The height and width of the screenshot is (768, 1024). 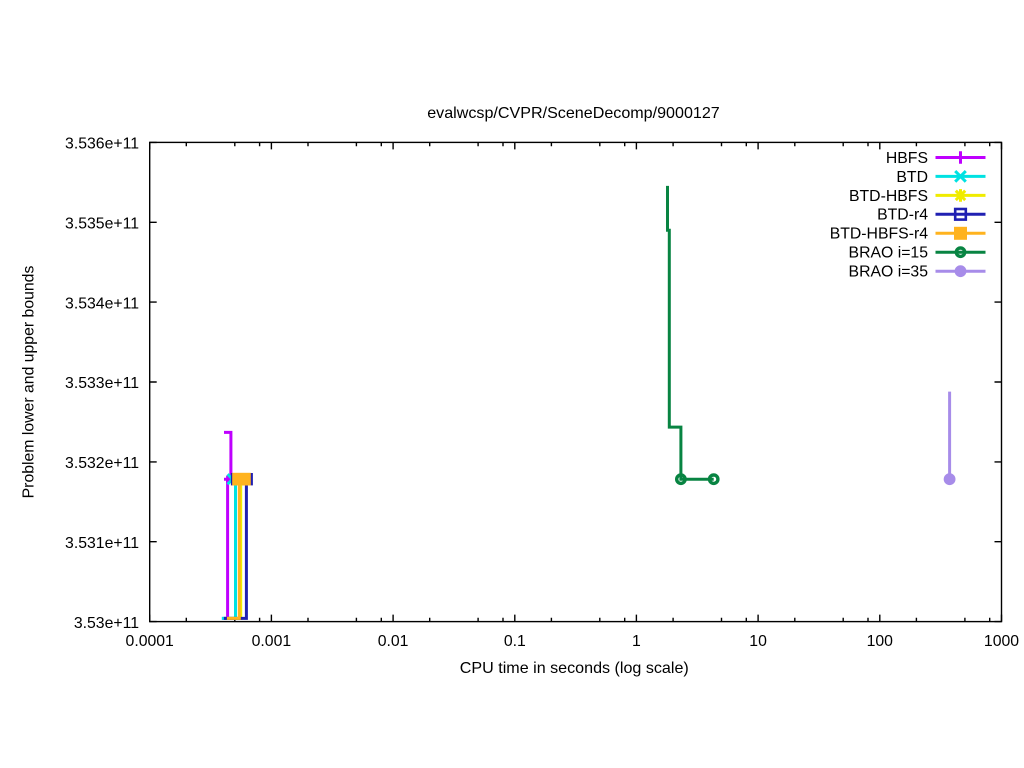 I want to click on svg-text: 0.01, so click(x=393, y=641).